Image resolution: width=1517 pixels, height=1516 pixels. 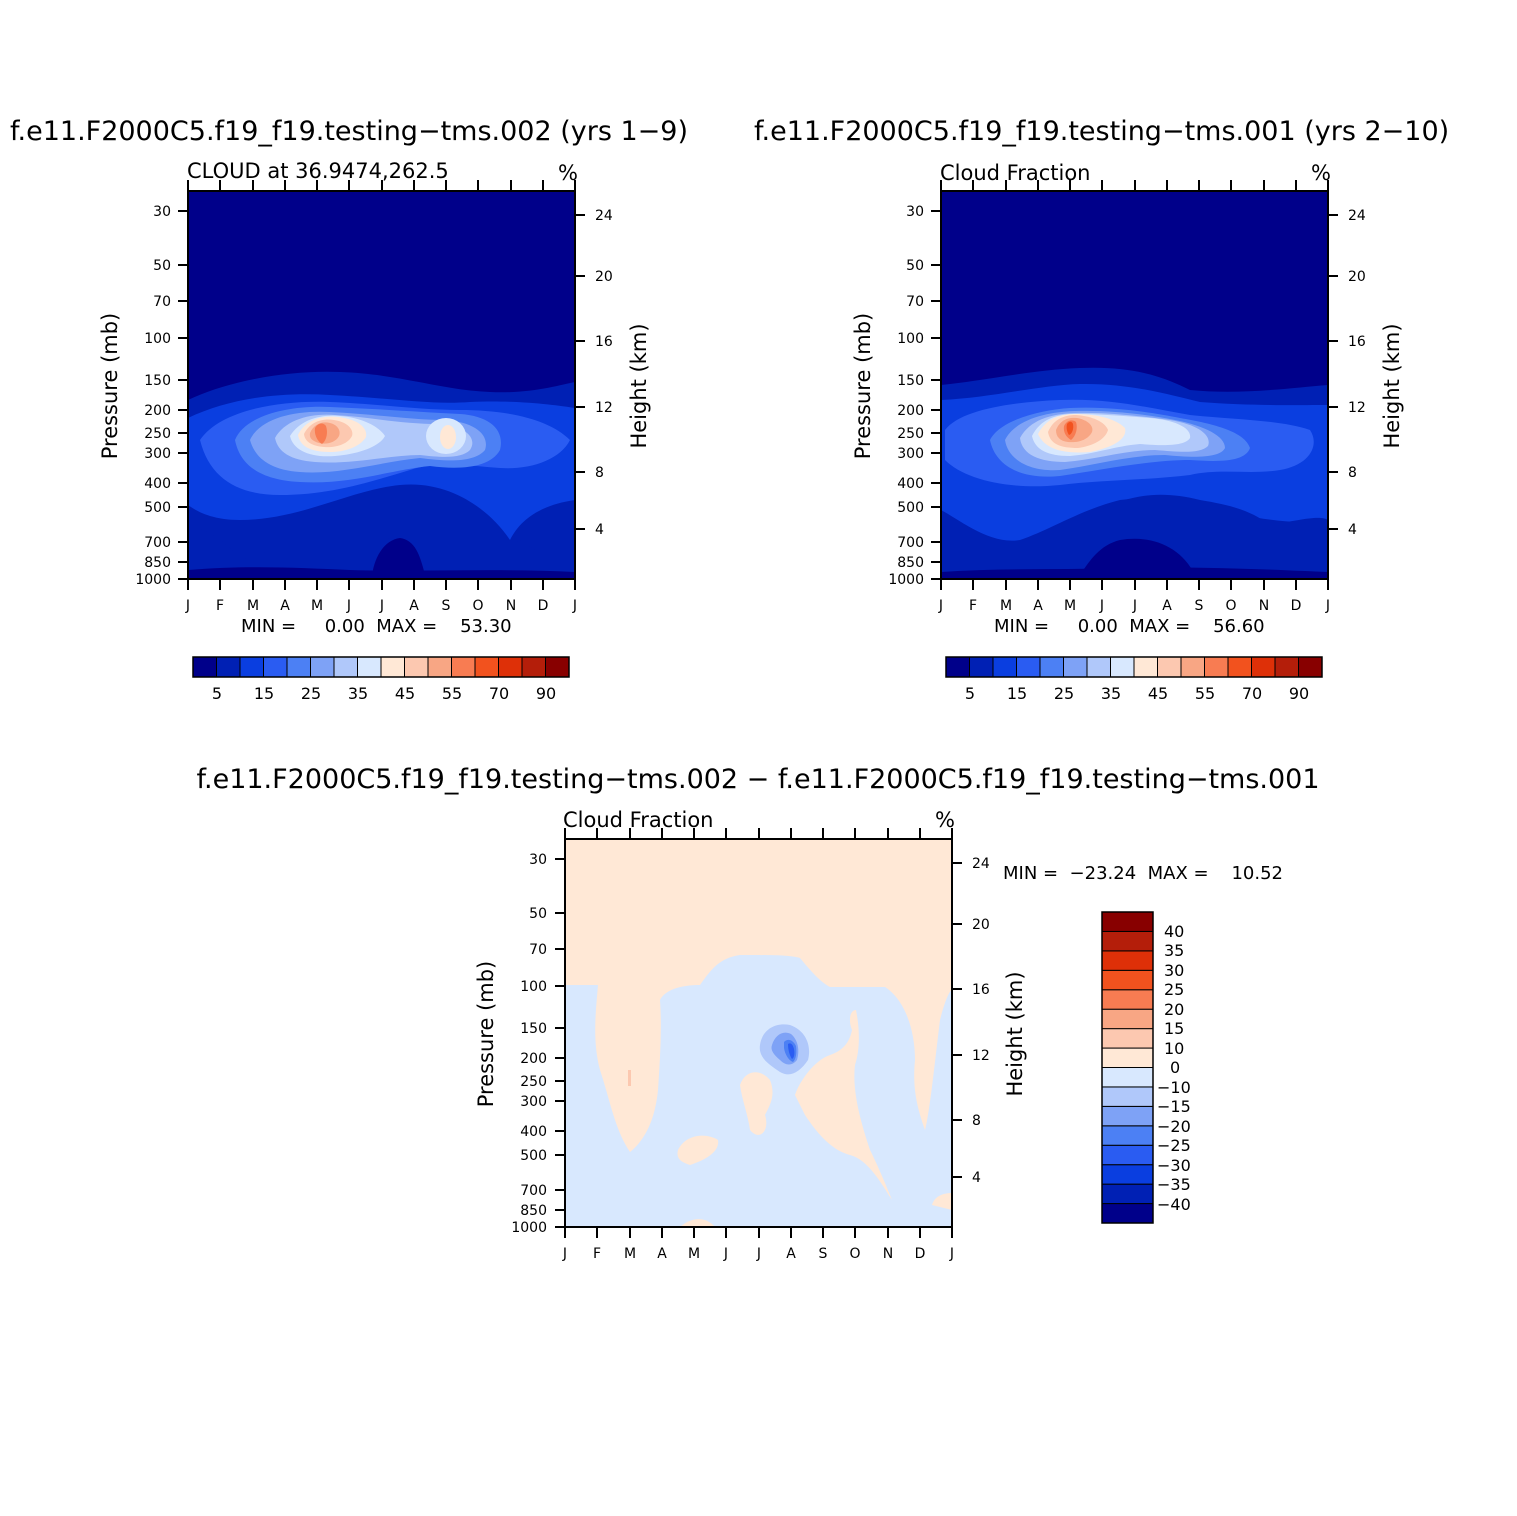 I want to click on panel-b-colorbar-swatches, so click(x=1134, y=667).